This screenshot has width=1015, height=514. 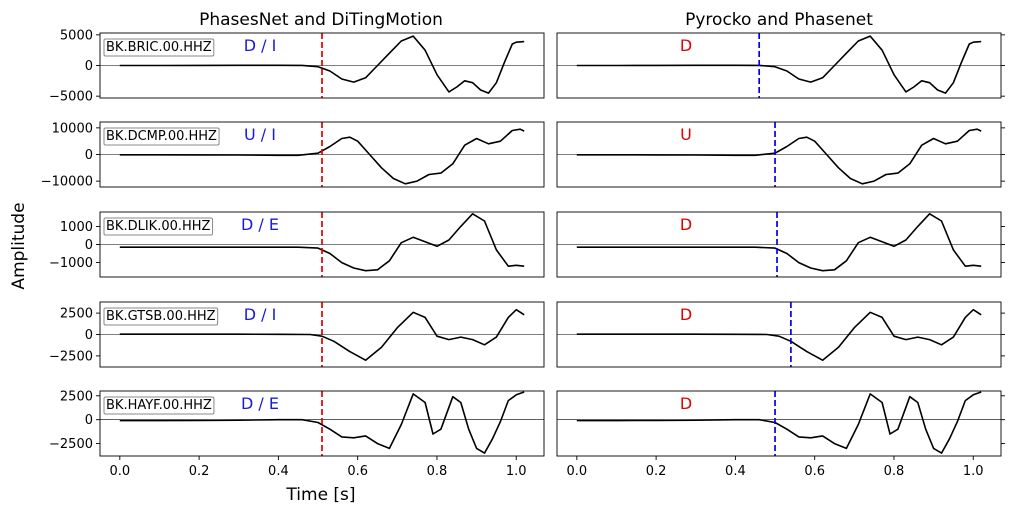 What do you see at coordinates (71, 263) in the screenshot?
I see `y-tick-label: −1000` at bounding box center [71, 263].